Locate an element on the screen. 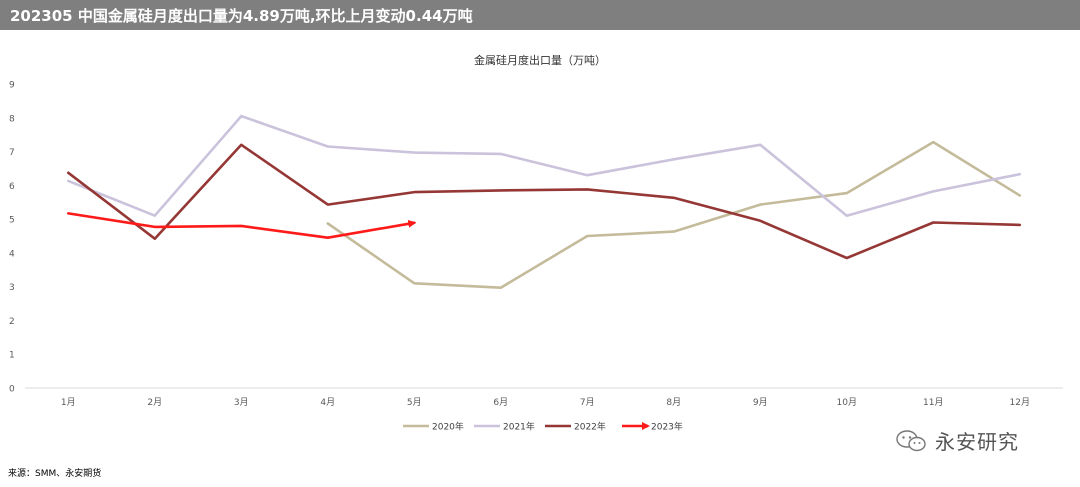 This screenshot has height=487, width=1080. legend-item: 2023年 is located at coordinates (652, 427).